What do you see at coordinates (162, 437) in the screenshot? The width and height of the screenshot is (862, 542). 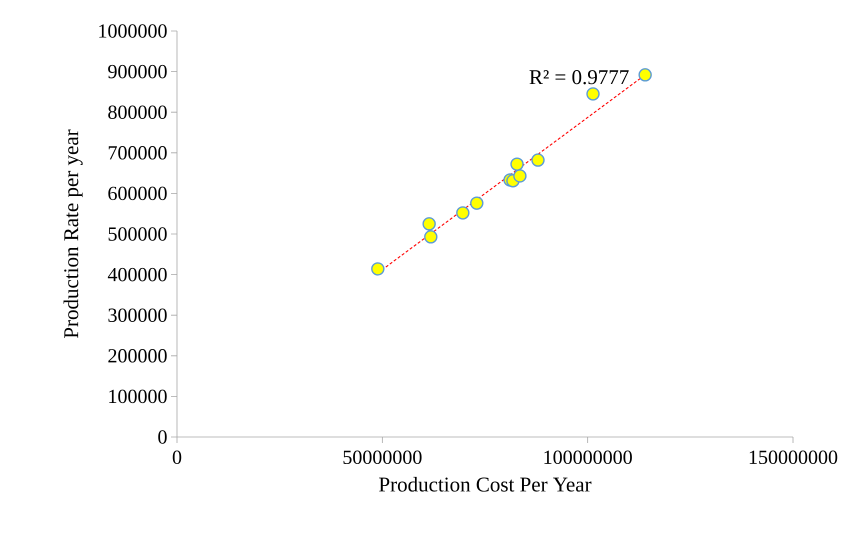 I see `y-tick-label: 0` at bounding box center [162, 437].